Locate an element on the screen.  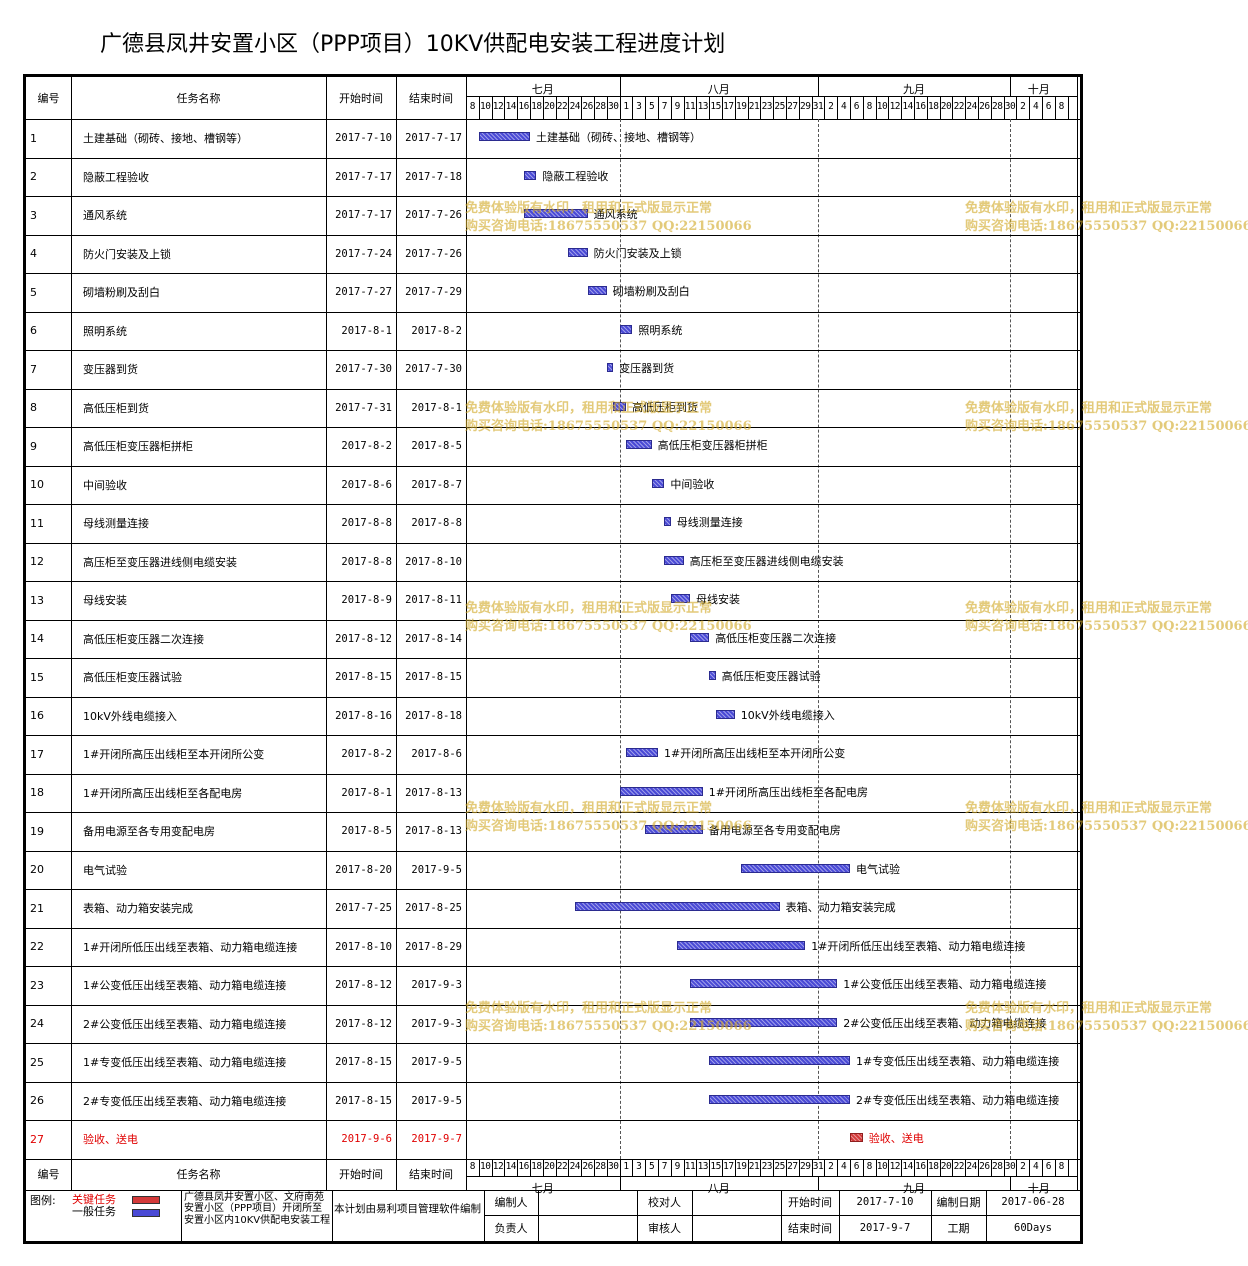
footer-day-tick: 10 is located at coordinates (485, 1166).